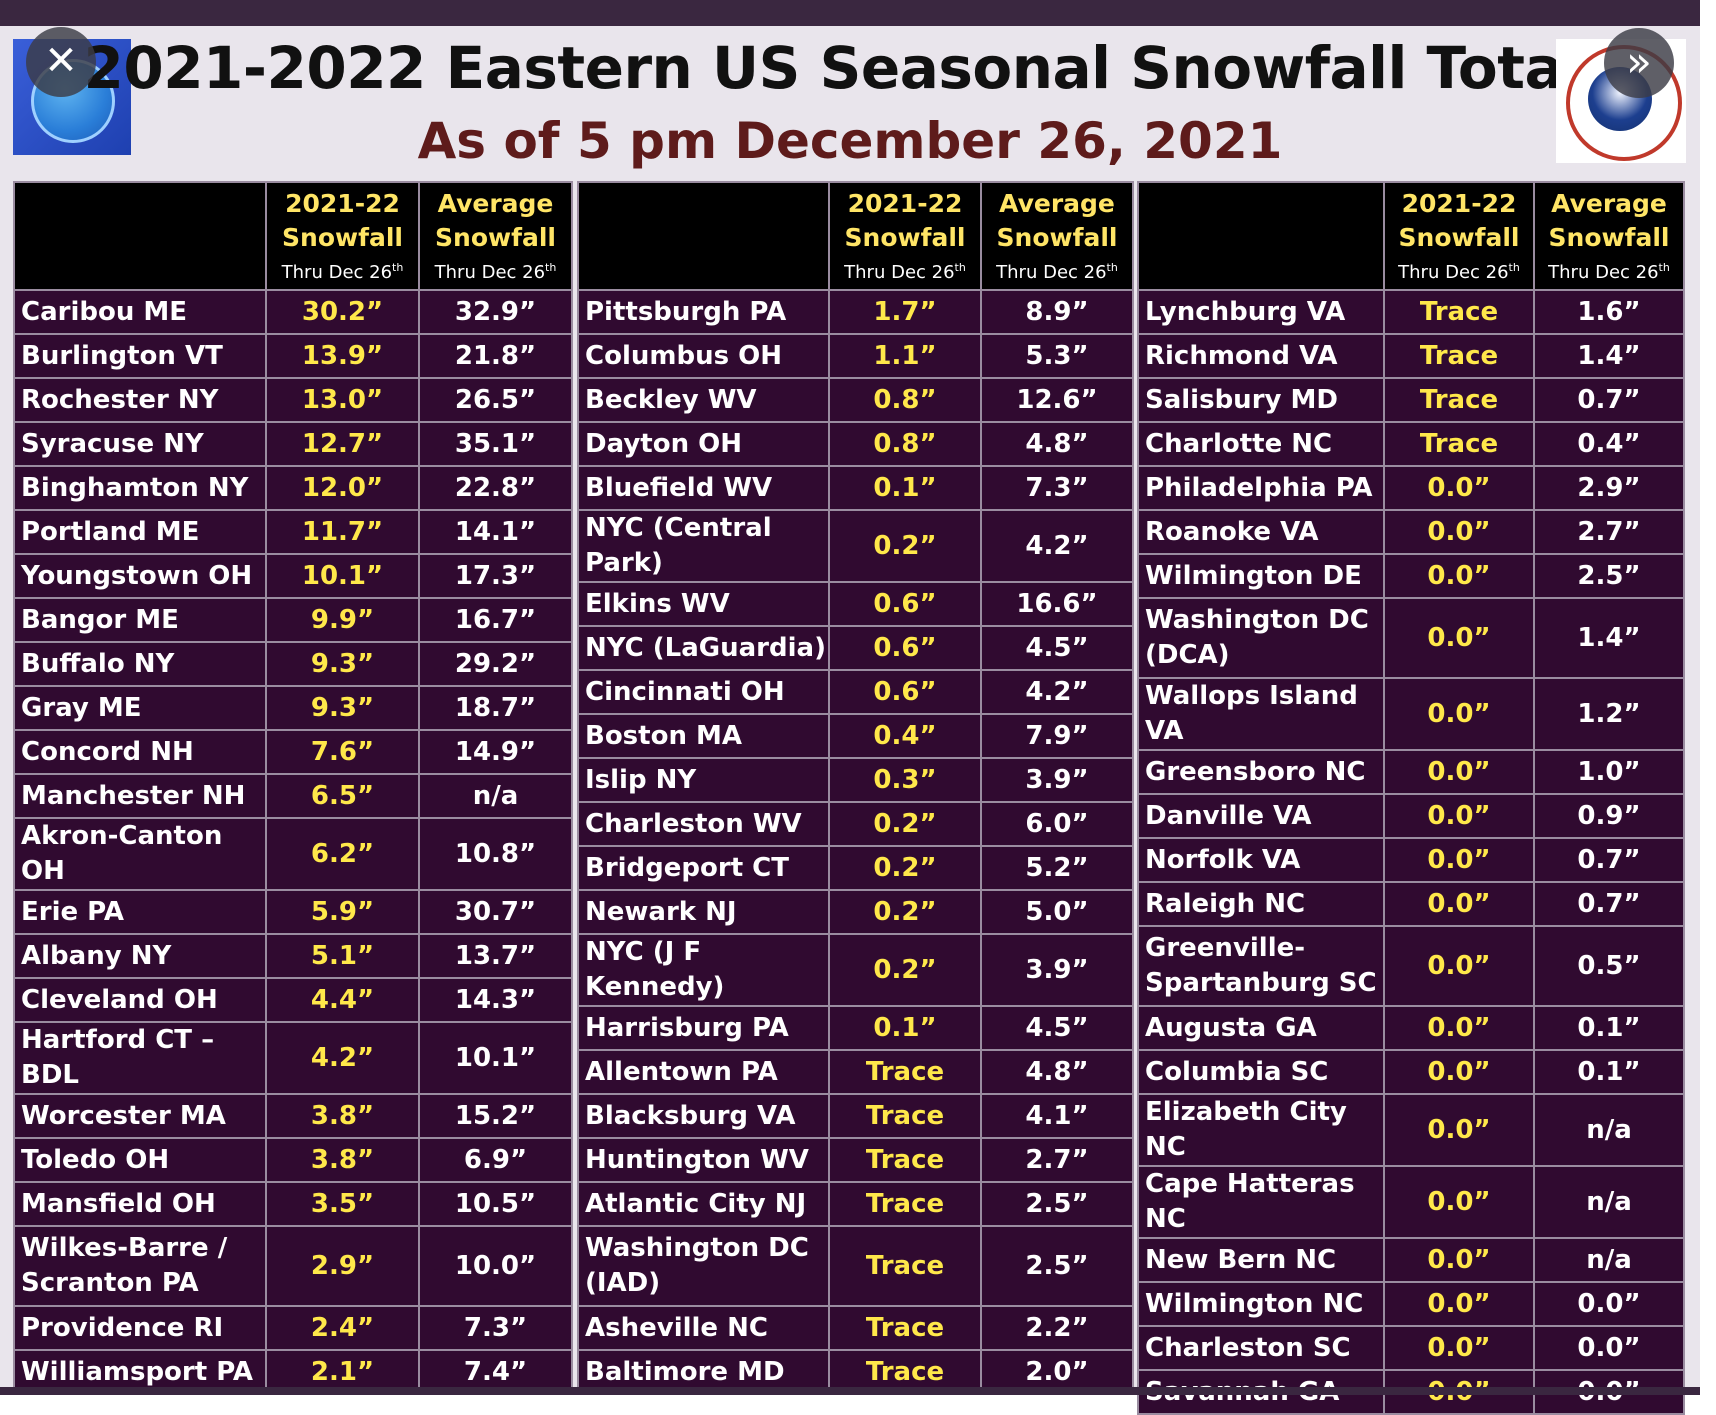  Describe the element at coordinates (1261, 1260) in the screenshot. I see `city-cell: New Bern NC` at that location.